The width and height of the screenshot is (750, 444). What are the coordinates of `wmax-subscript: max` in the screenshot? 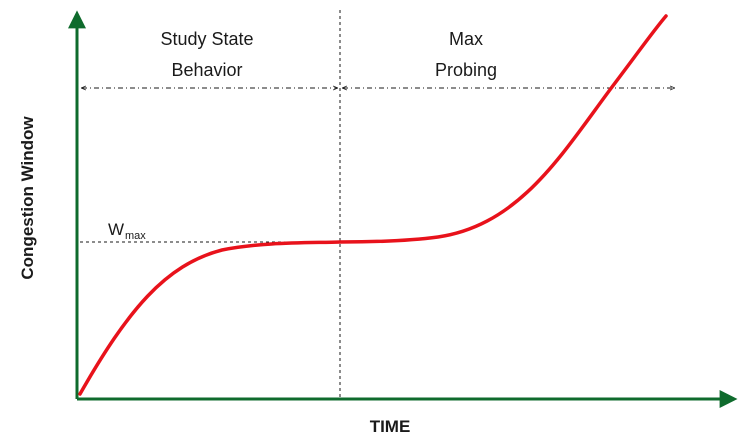 It's located at (135, 236).